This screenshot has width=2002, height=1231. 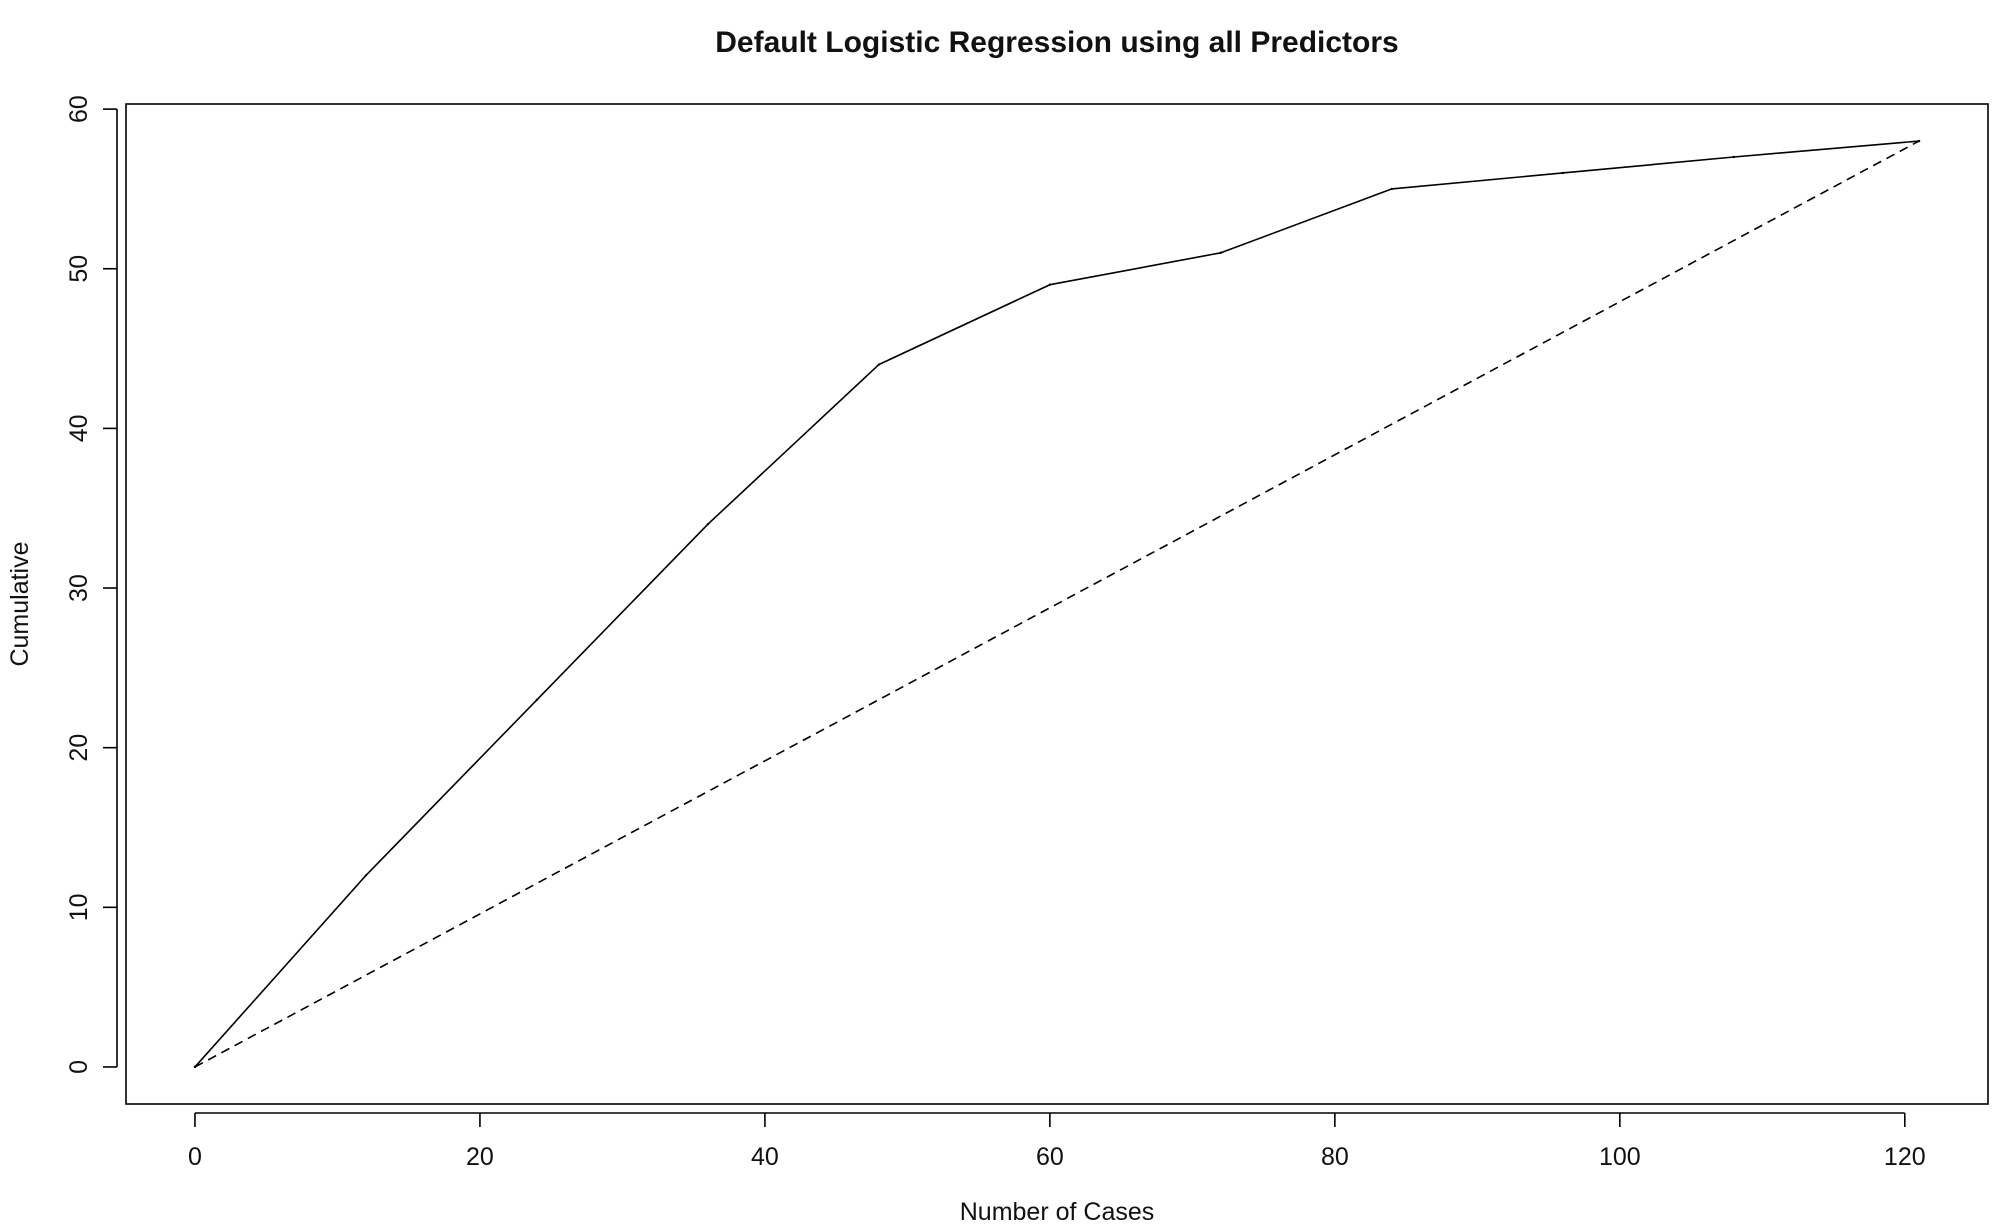 What do you see at coordinates (1905, 1157) in the screenshot?
I see `x-tick-label: 120` at bounding box center [1905, 1157].